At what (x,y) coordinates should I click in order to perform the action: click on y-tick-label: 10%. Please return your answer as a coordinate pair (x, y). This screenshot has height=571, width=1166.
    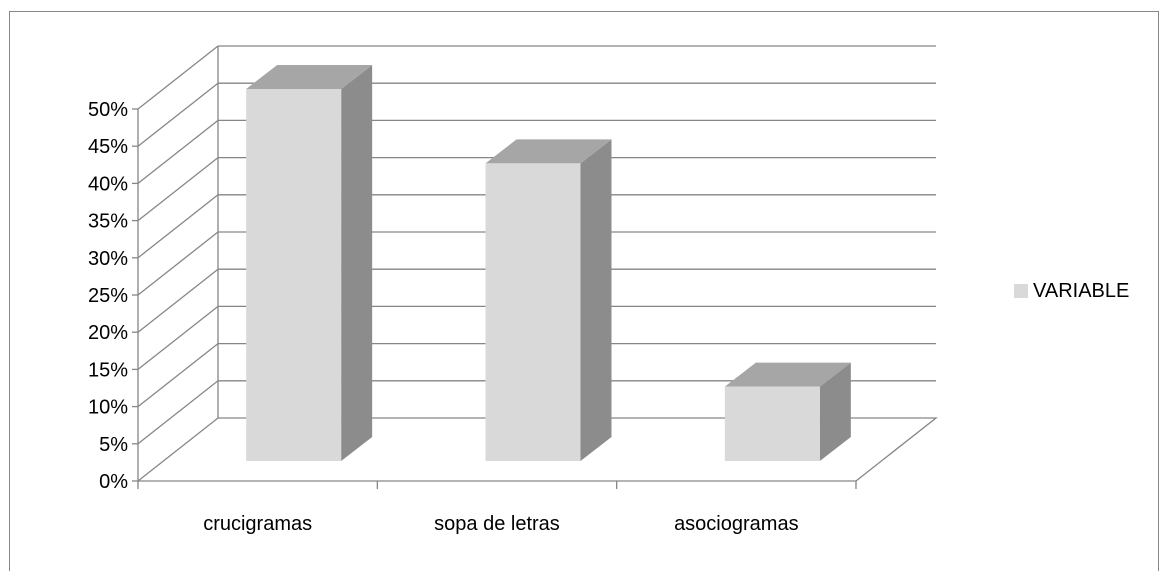
    Looking at the image, I should click on (108, 408).